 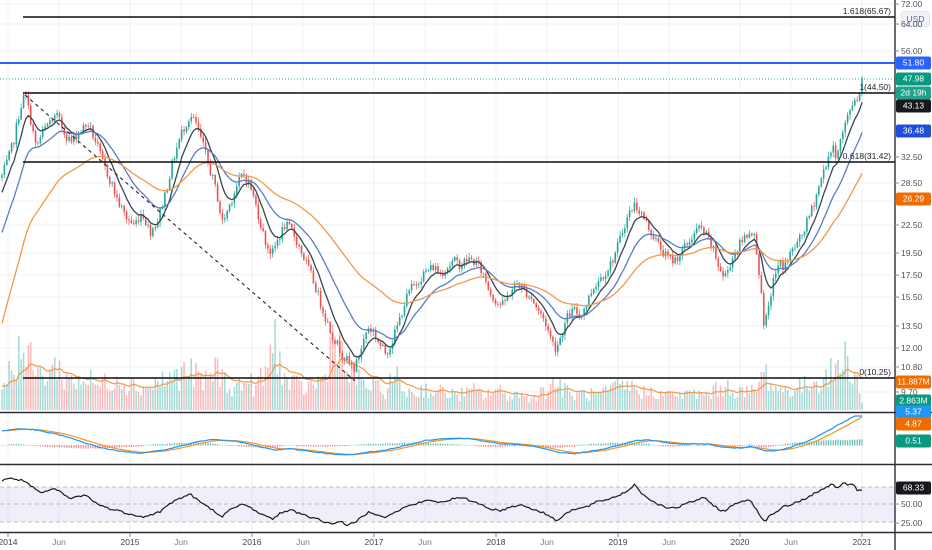 I want to click on price-tick-label: 64.00, so click(x=912, y=24).